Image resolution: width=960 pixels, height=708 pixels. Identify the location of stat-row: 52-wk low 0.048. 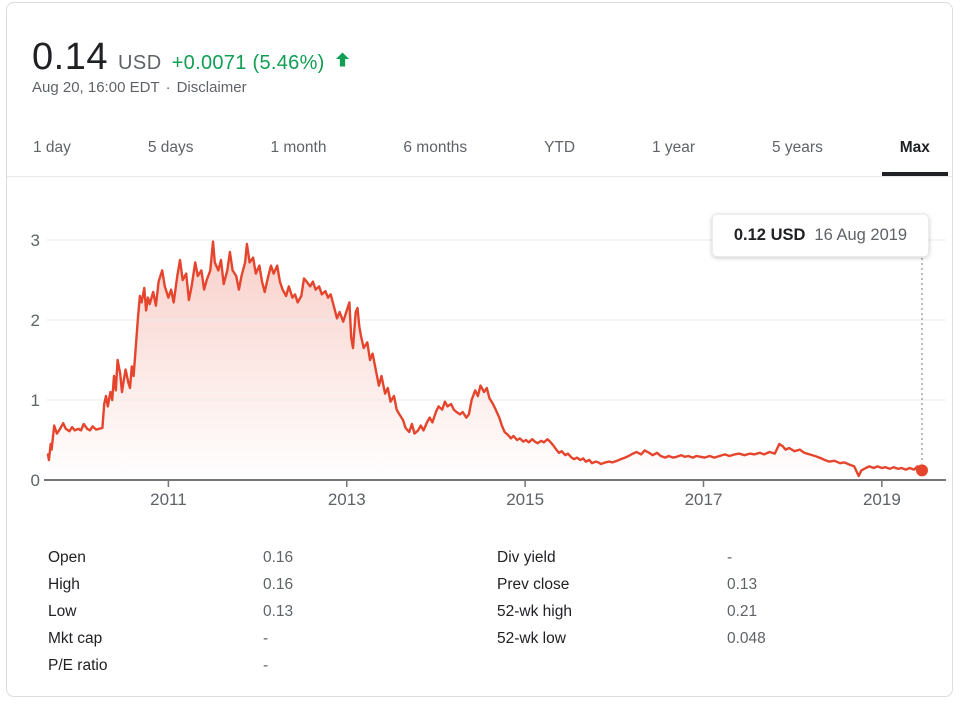
(692, 638).